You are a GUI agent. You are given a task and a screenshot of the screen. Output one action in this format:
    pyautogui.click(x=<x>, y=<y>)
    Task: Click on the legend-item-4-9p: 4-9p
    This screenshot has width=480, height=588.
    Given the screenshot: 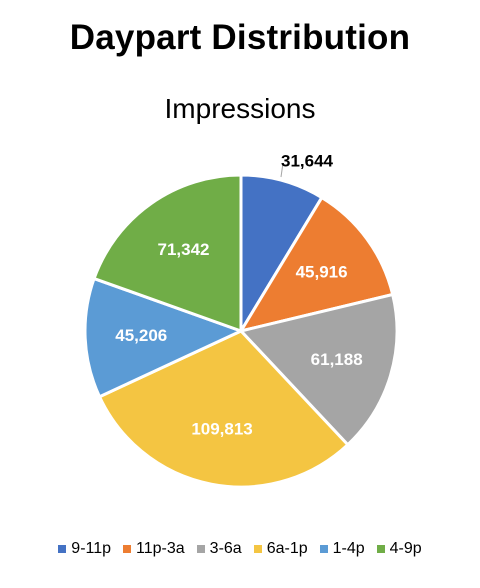 What is the action you would take?
    pyautogui.click(x=399, y=549)
    